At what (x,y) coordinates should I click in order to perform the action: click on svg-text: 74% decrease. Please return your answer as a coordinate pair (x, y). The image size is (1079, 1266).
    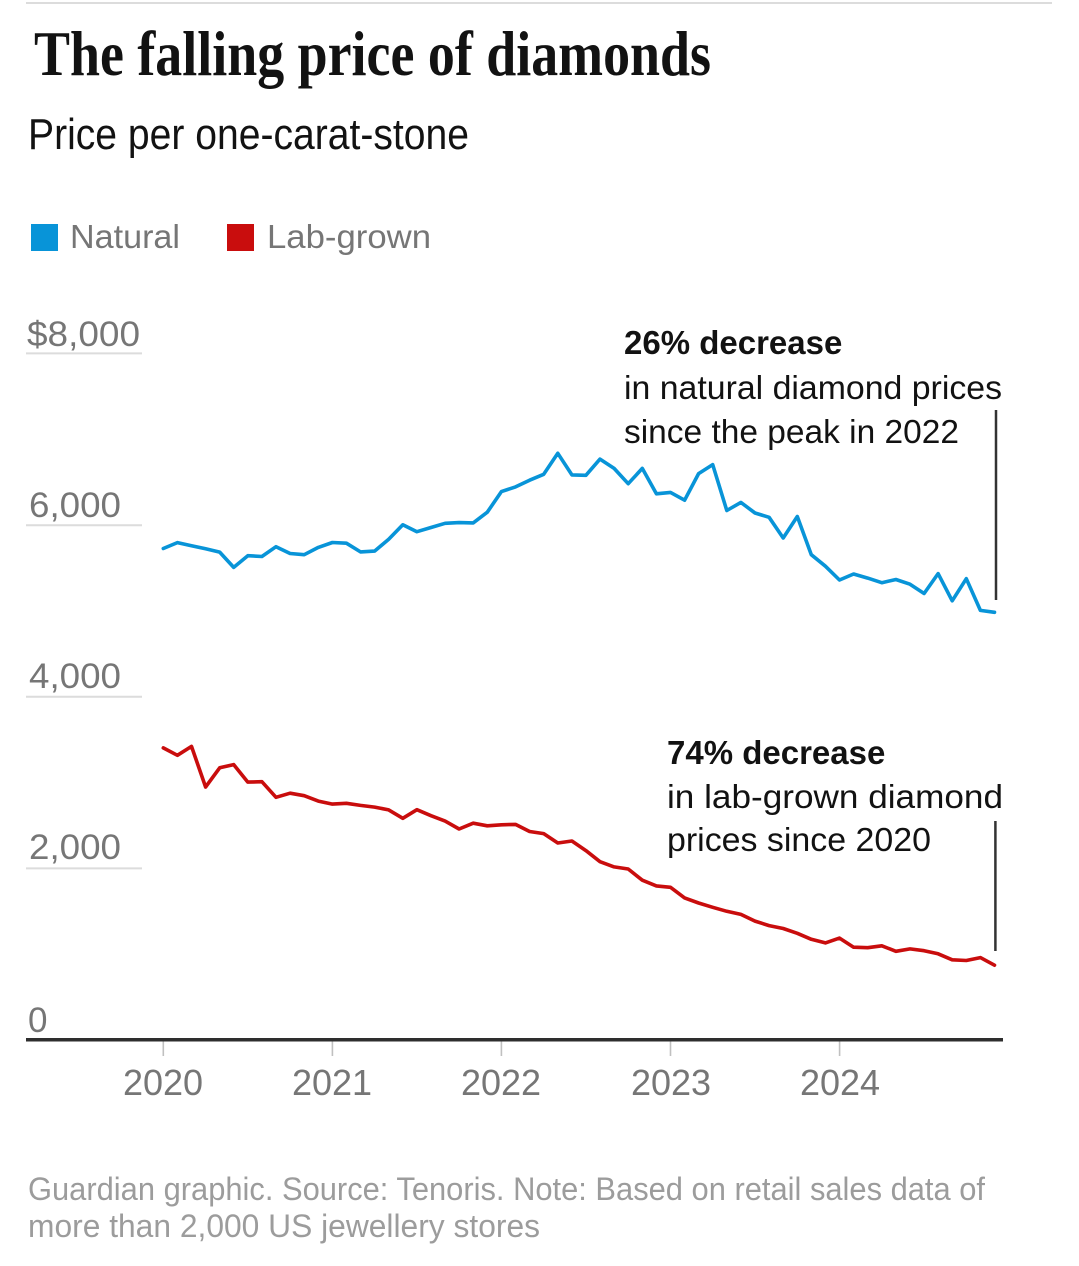
    Looking at the image, I should click on (776, 752).